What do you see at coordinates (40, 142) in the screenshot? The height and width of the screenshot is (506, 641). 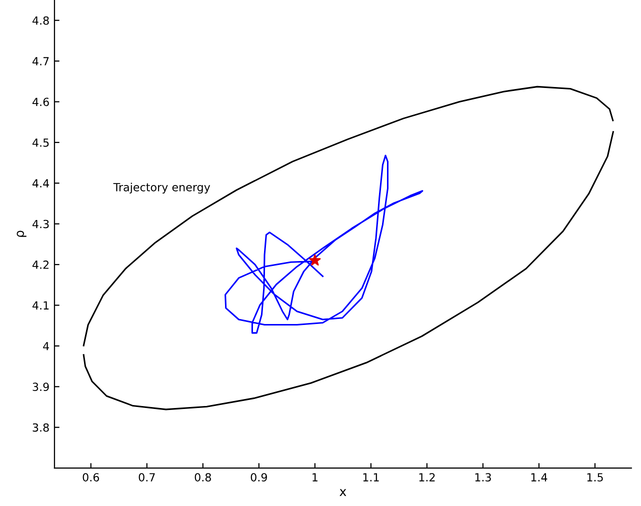 I see `y-tick-label: 4.5` at bounding box center [40, 142].